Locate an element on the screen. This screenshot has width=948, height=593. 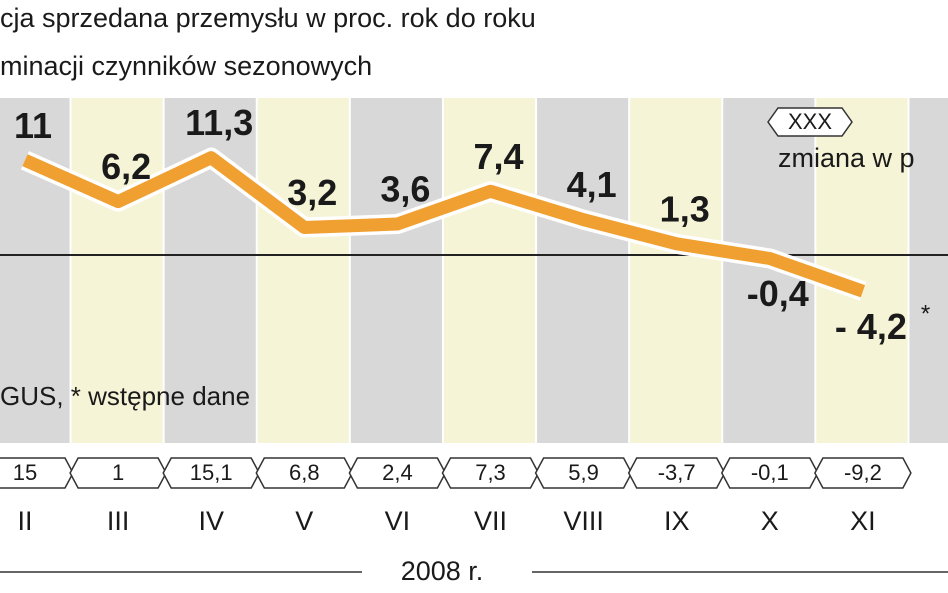
x-tick-label: V is located at coordinates (304, 521).